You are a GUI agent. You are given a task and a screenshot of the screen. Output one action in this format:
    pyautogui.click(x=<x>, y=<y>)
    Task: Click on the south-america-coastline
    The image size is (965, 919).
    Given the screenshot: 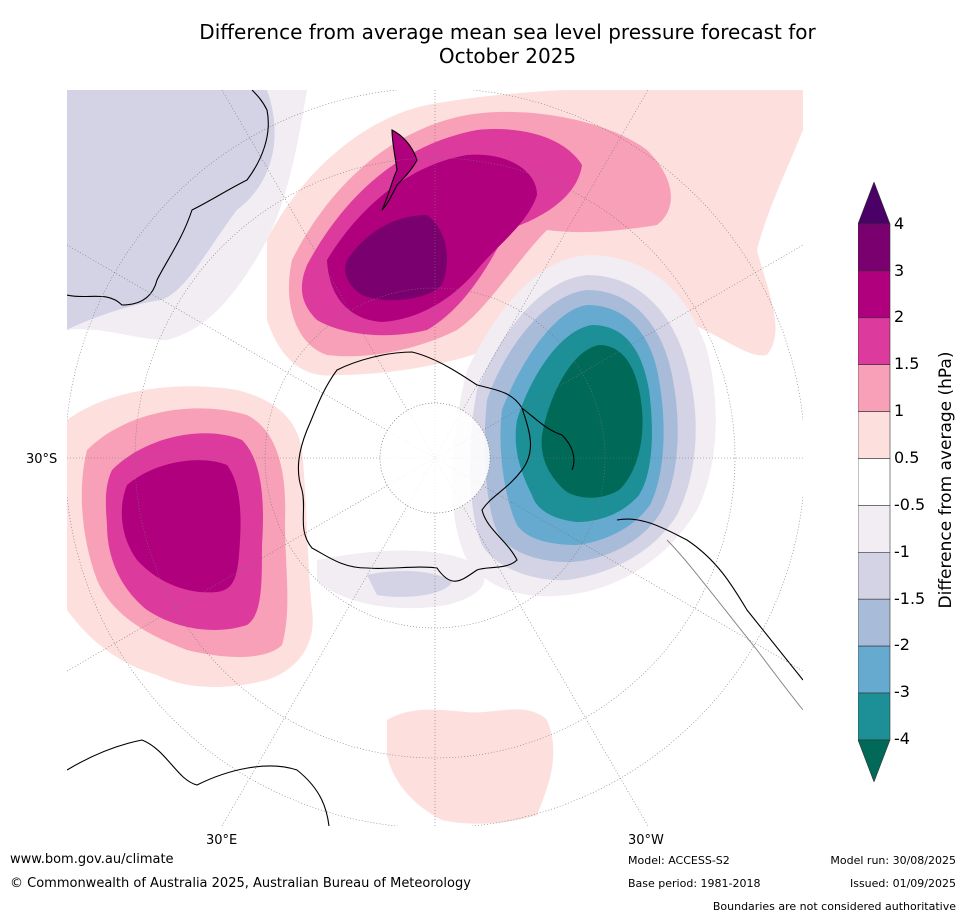 What is the action you would take?
    pyautogui.click(x=709, y=599)
    